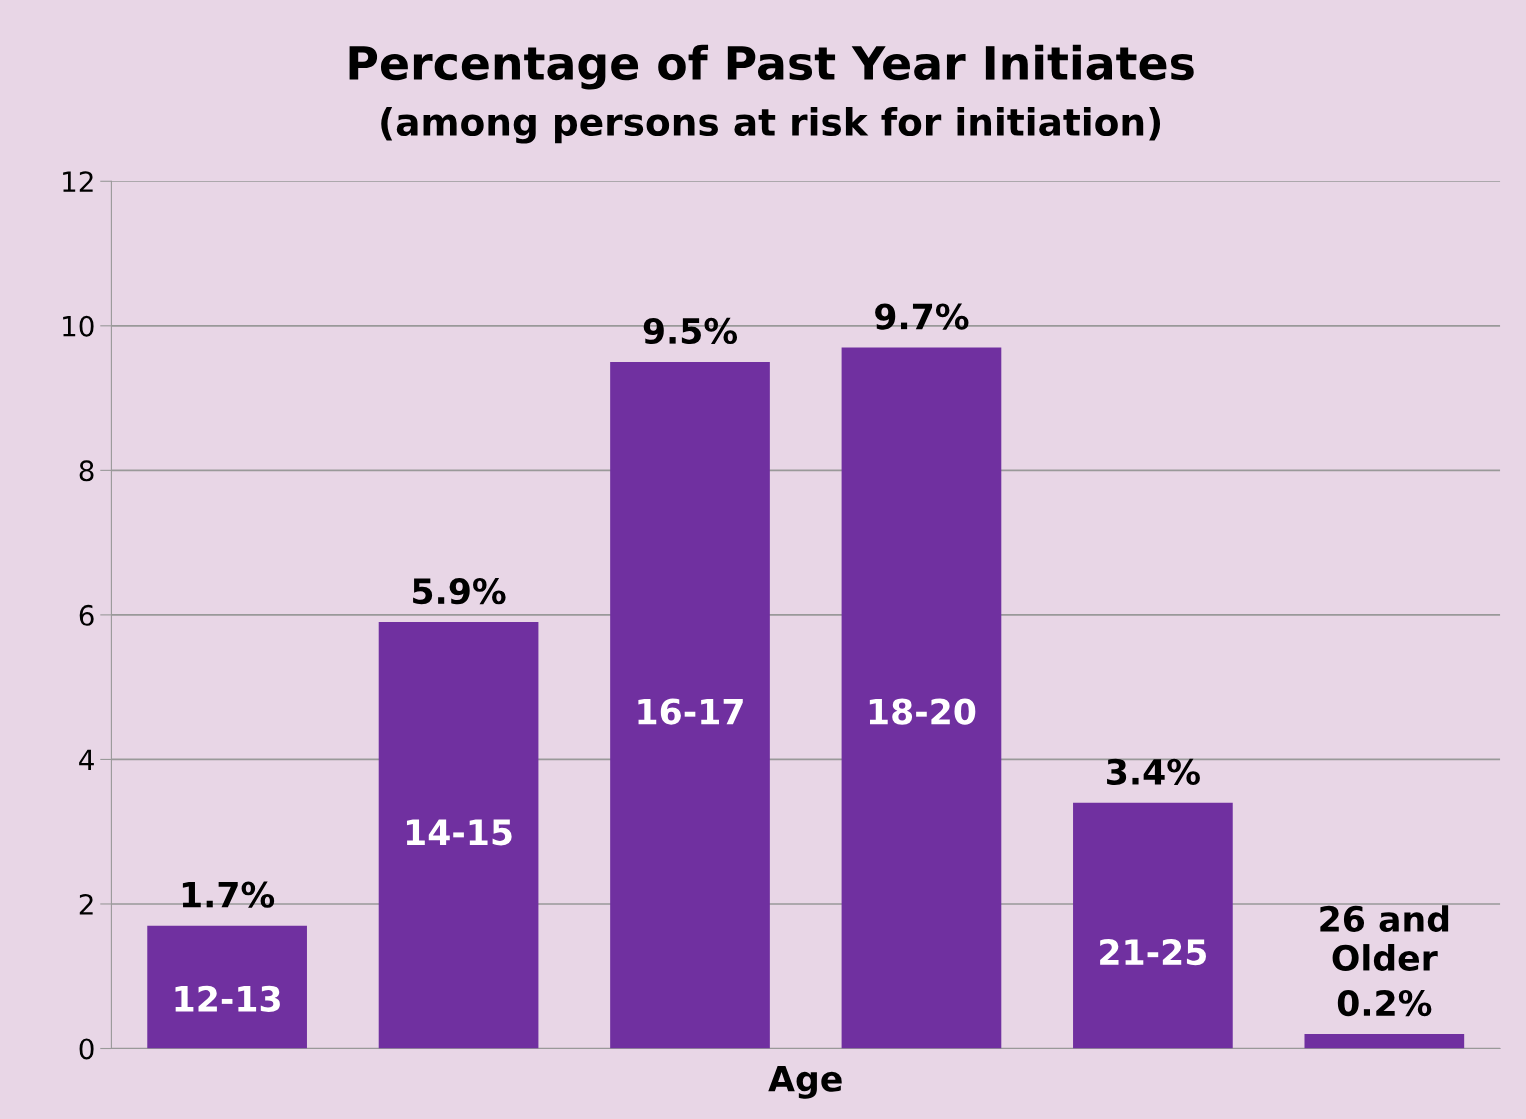  Describe the element at coordinates (227, 998) in the screenshot. I see `x-tick-label: 12-13` at that location.